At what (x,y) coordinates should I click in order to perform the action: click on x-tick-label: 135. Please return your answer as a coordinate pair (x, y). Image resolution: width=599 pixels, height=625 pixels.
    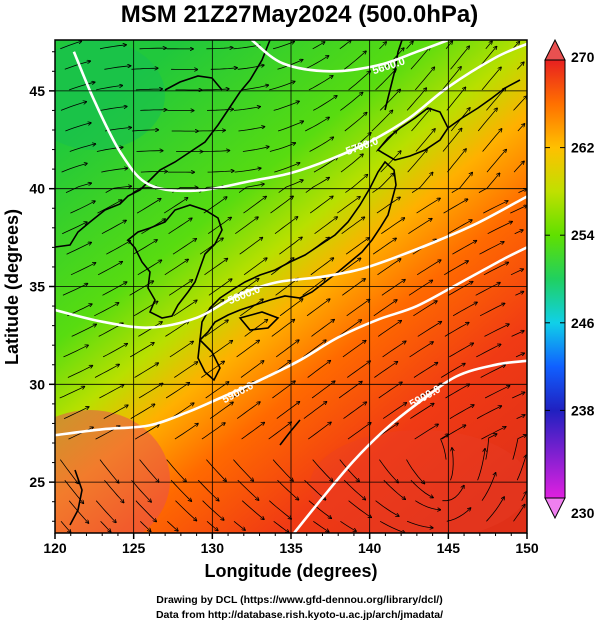
    Looking at the image, I should click on (291, 548).